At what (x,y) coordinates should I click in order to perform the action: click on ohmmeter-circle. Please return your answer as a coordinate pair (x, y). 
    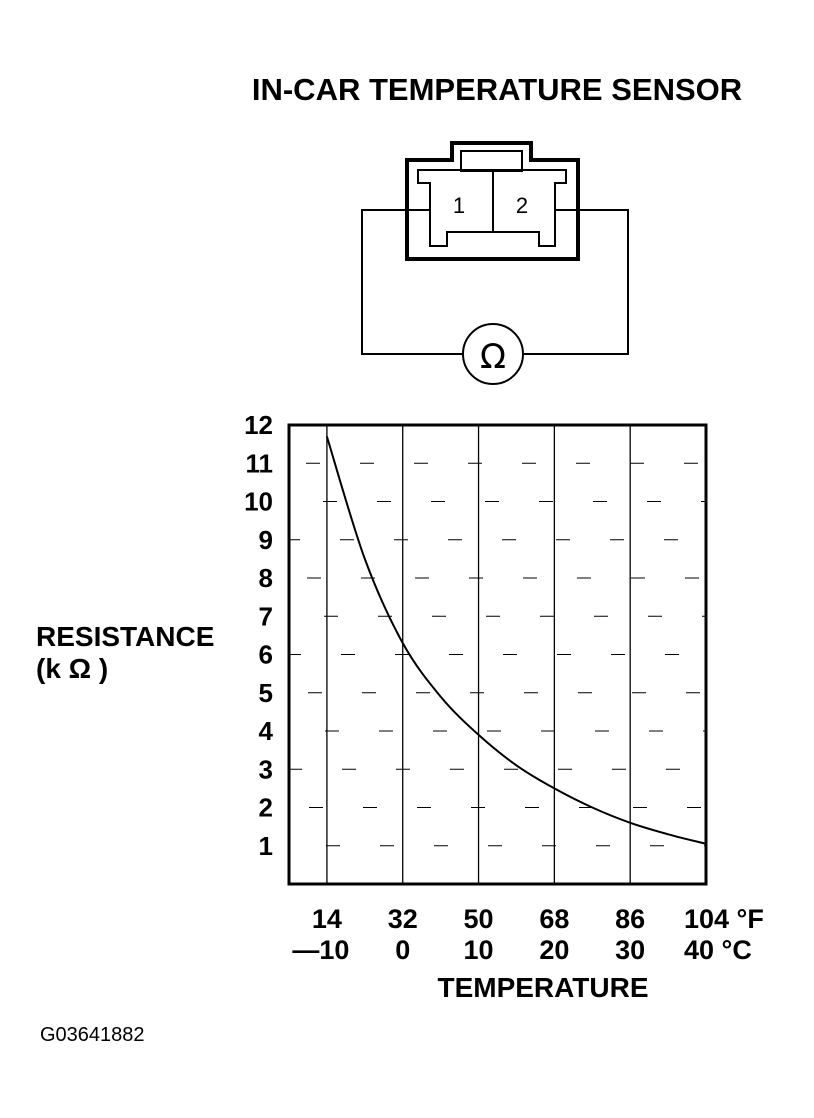
    Looking at the image, I should click on (493, 354).